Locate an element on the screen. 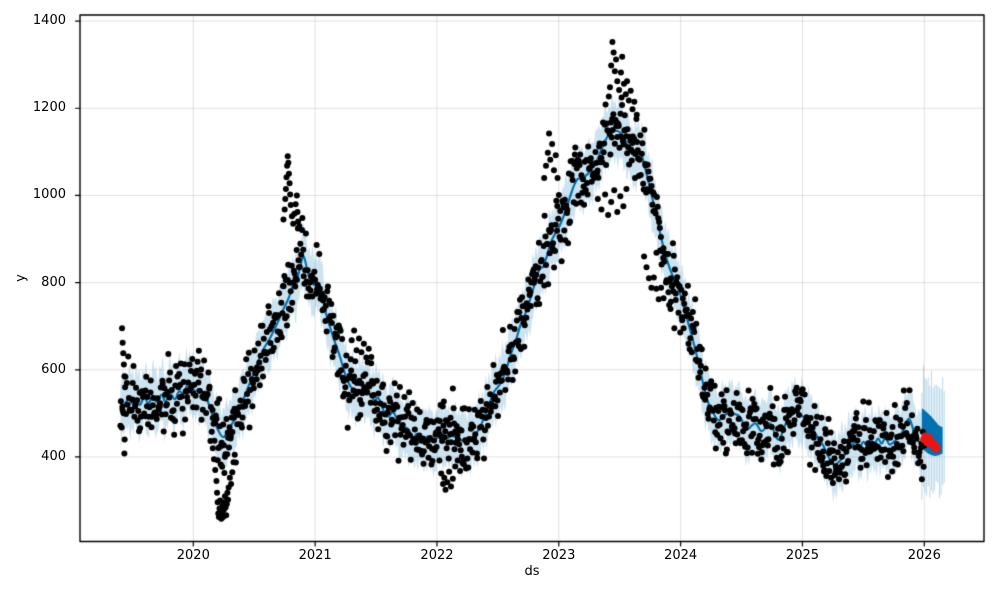 The image size is (1000, 600). x-tick-label: 2020 is located at coordinates (193, 555).